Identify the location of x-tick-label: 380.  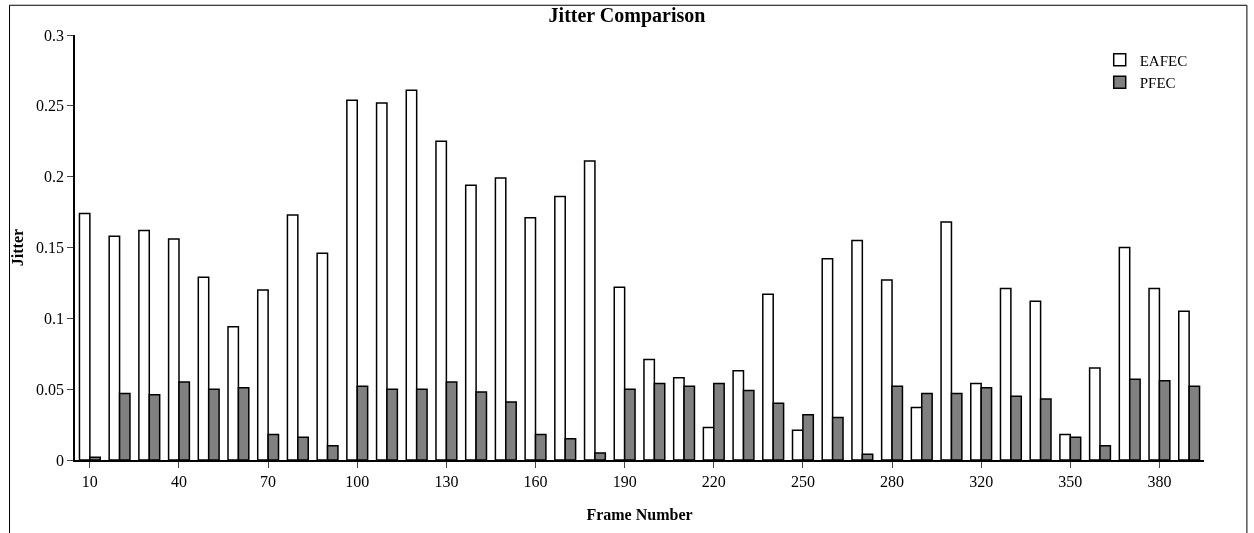
(1159, 481).